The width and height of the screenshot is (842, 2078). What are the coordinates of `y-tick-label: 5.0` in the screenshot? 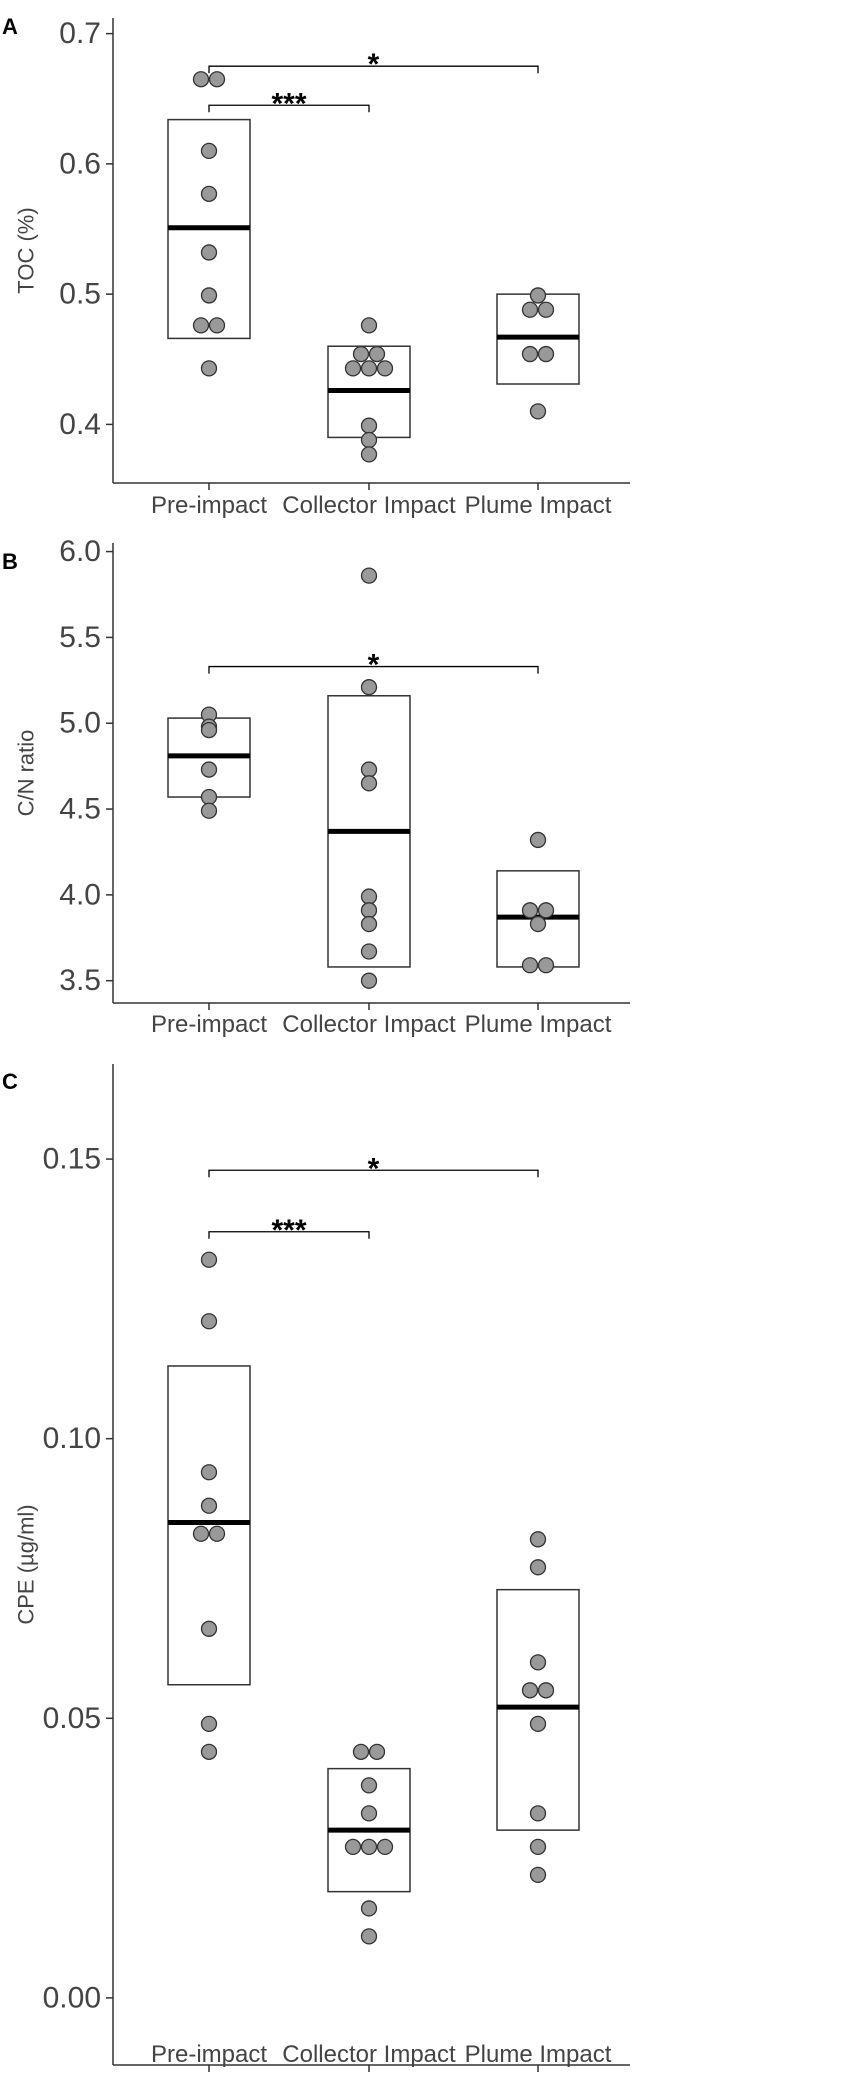 It's located at (80, 723).